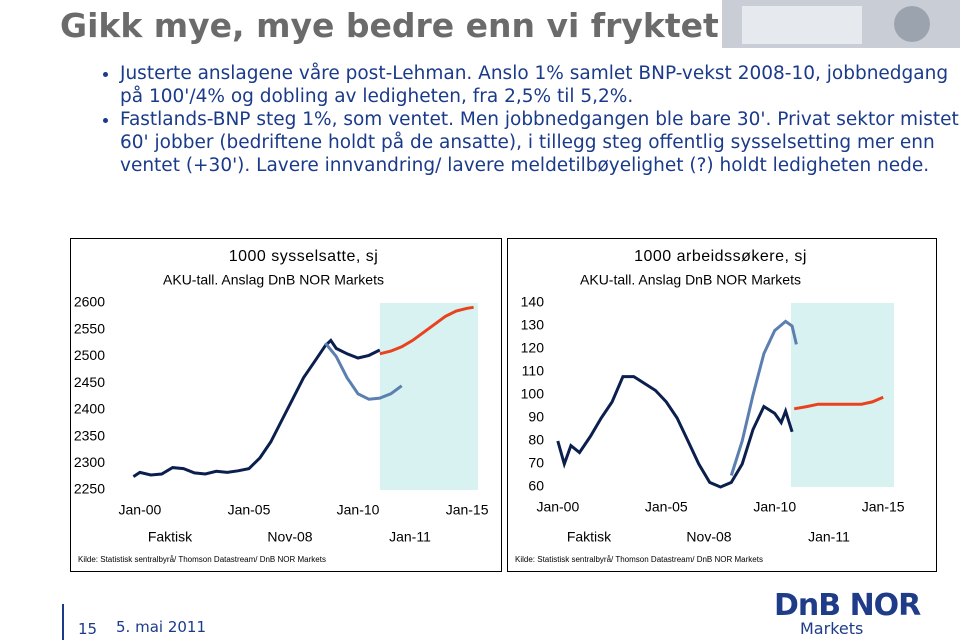  What do you see at coordinates (536, 463) in the screenshot?
I see `y-tick-label: 70` at bounding box center [536, 463].